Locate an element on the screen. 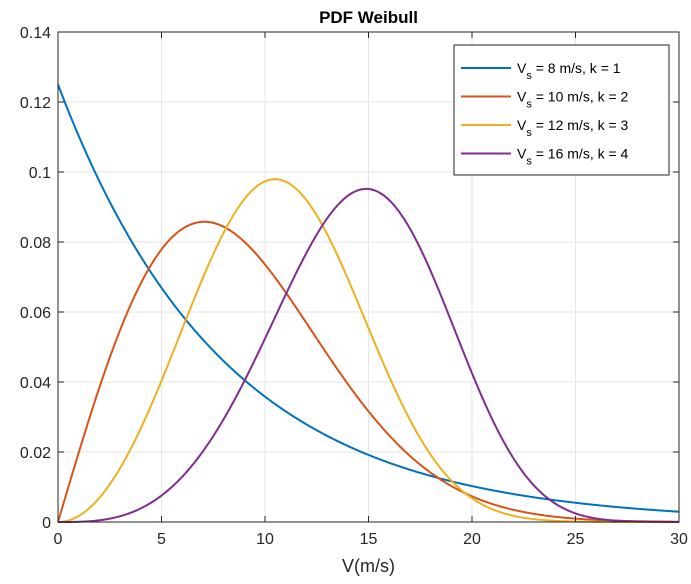 The image size is (691, 584). x-tick-label: 15 is located at coordinates (369, 539).